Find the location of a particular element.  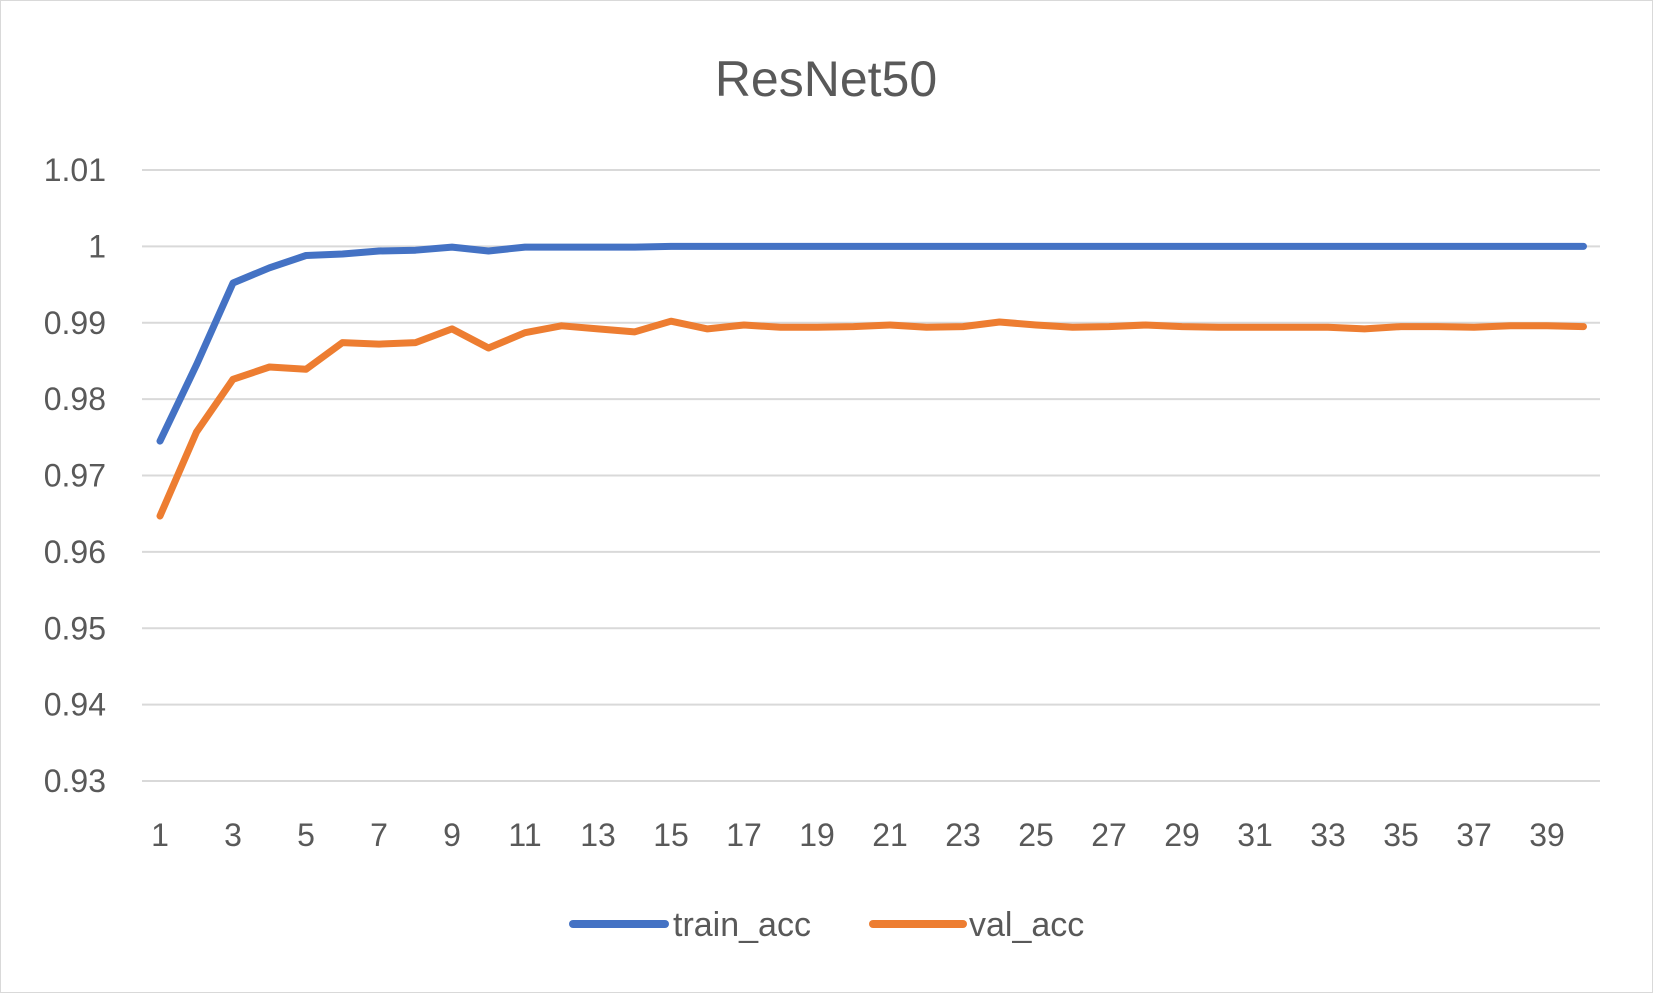

x-tick-label: 1 is located at coordinates (160, 835).